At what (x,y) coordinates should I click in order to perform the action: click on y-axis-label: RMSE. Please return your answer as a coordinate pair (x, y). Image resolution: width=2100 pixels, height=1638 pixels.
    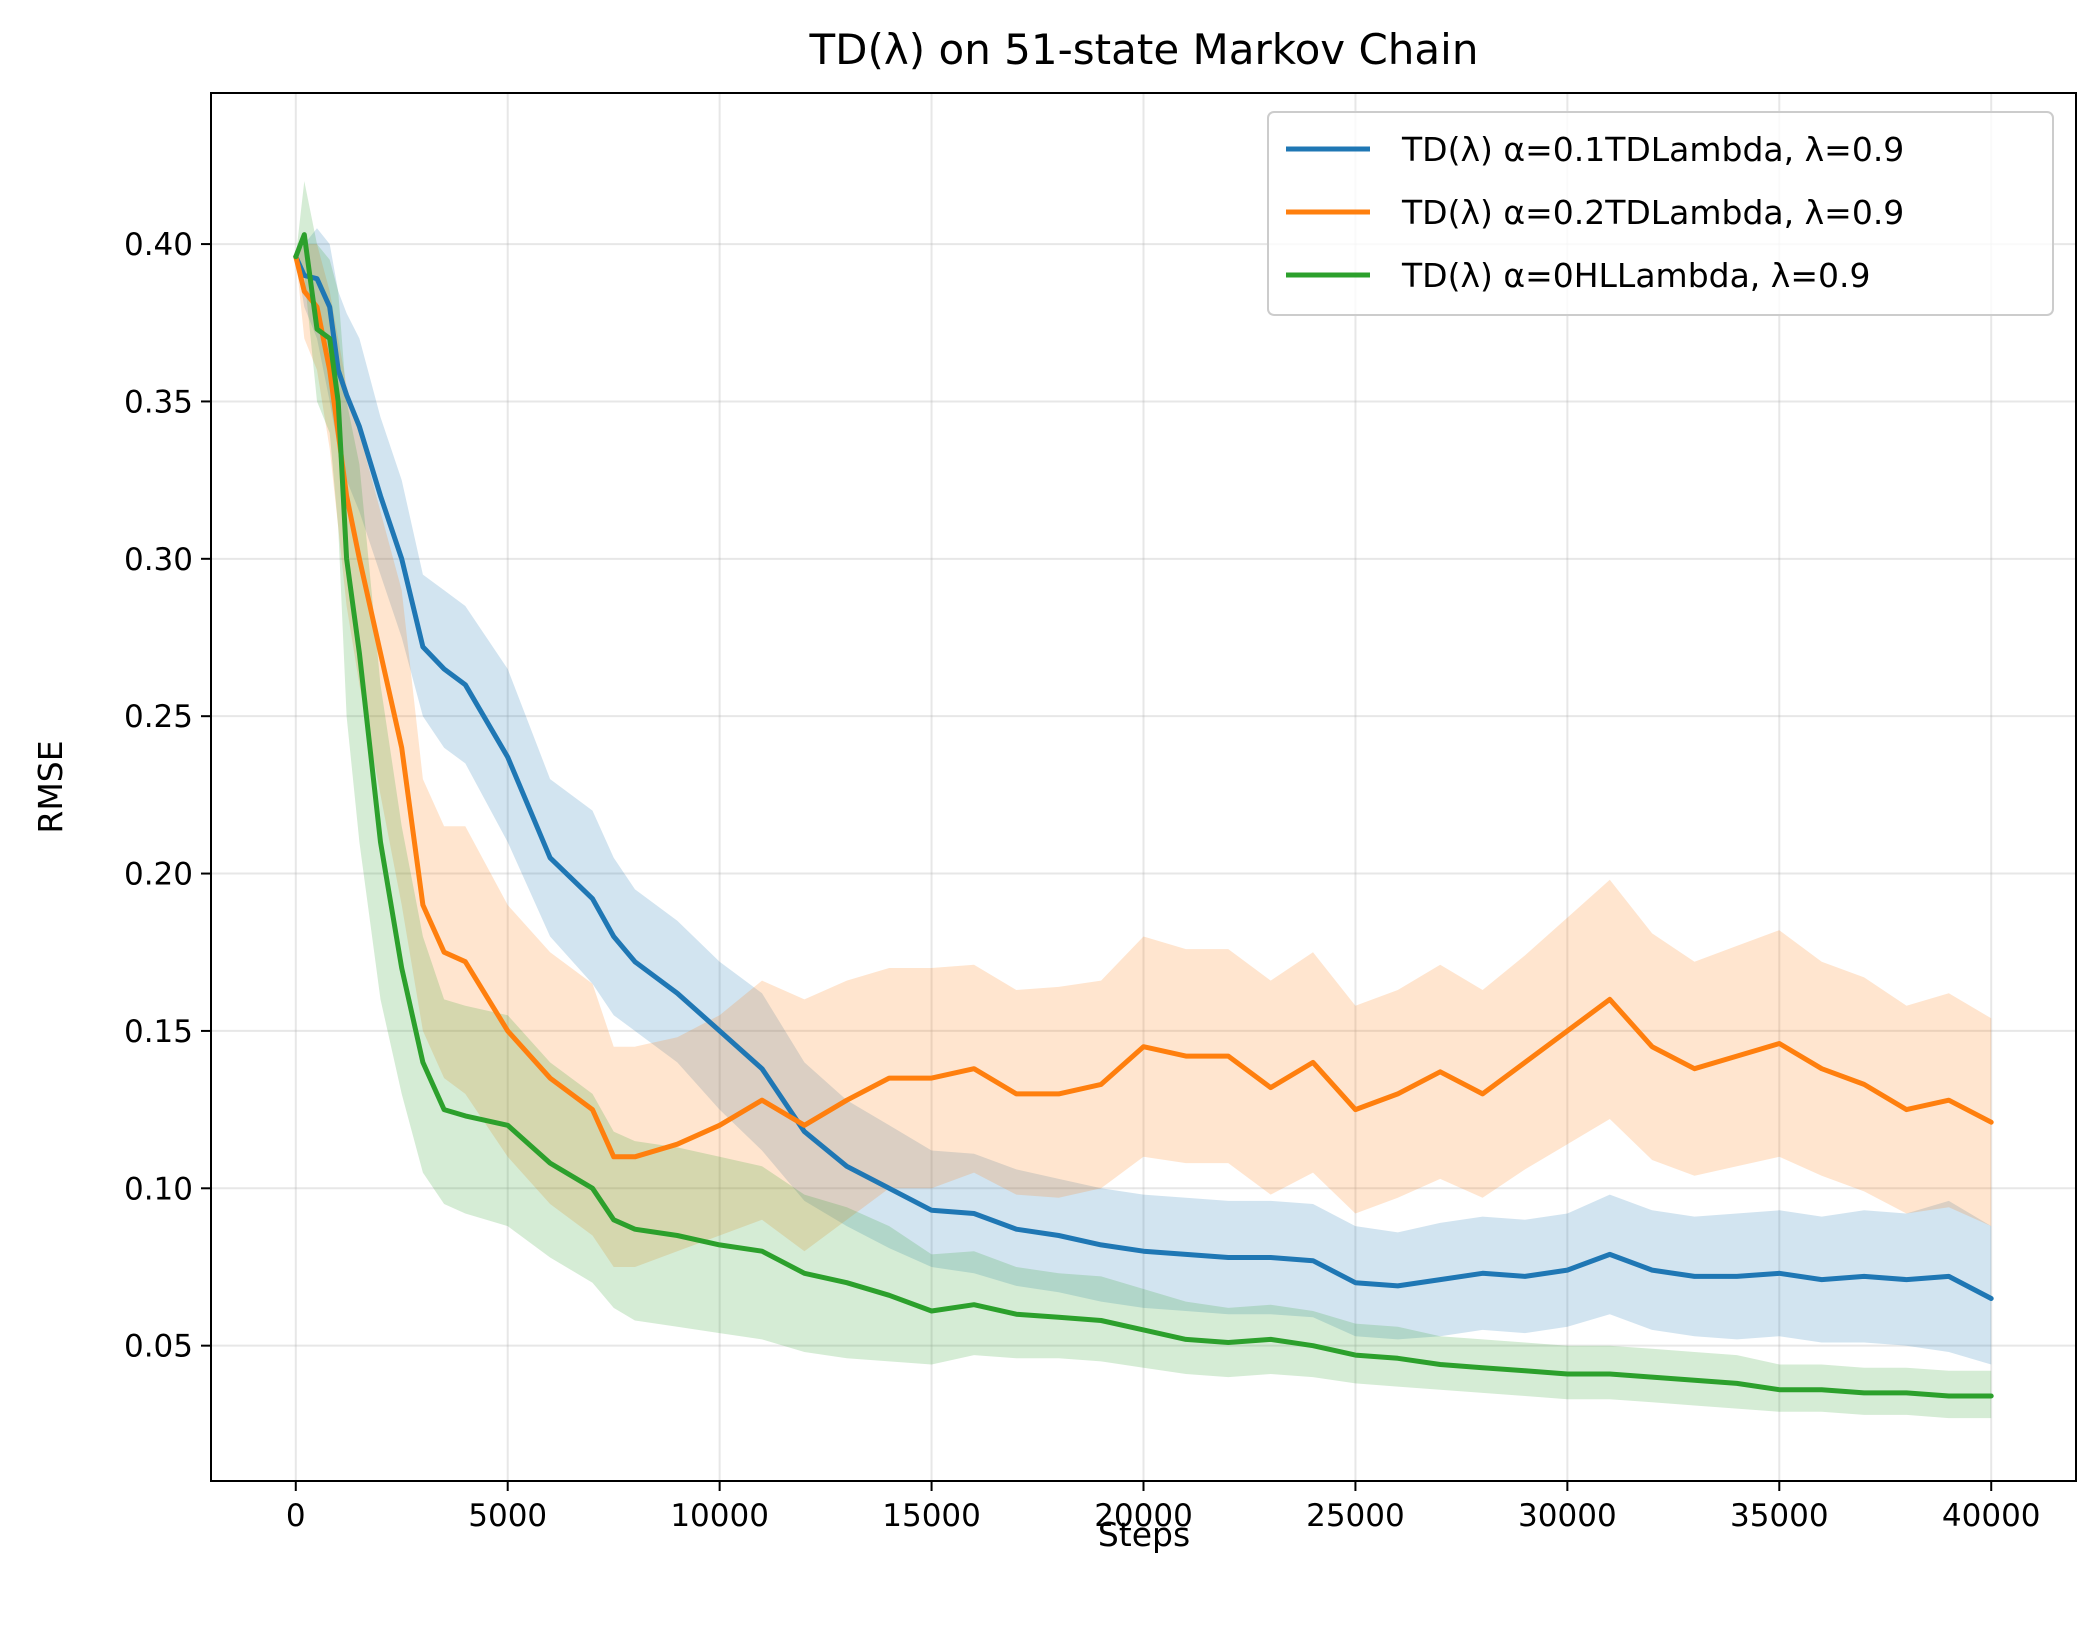
    Looking at the image, I should click on (50, 786).